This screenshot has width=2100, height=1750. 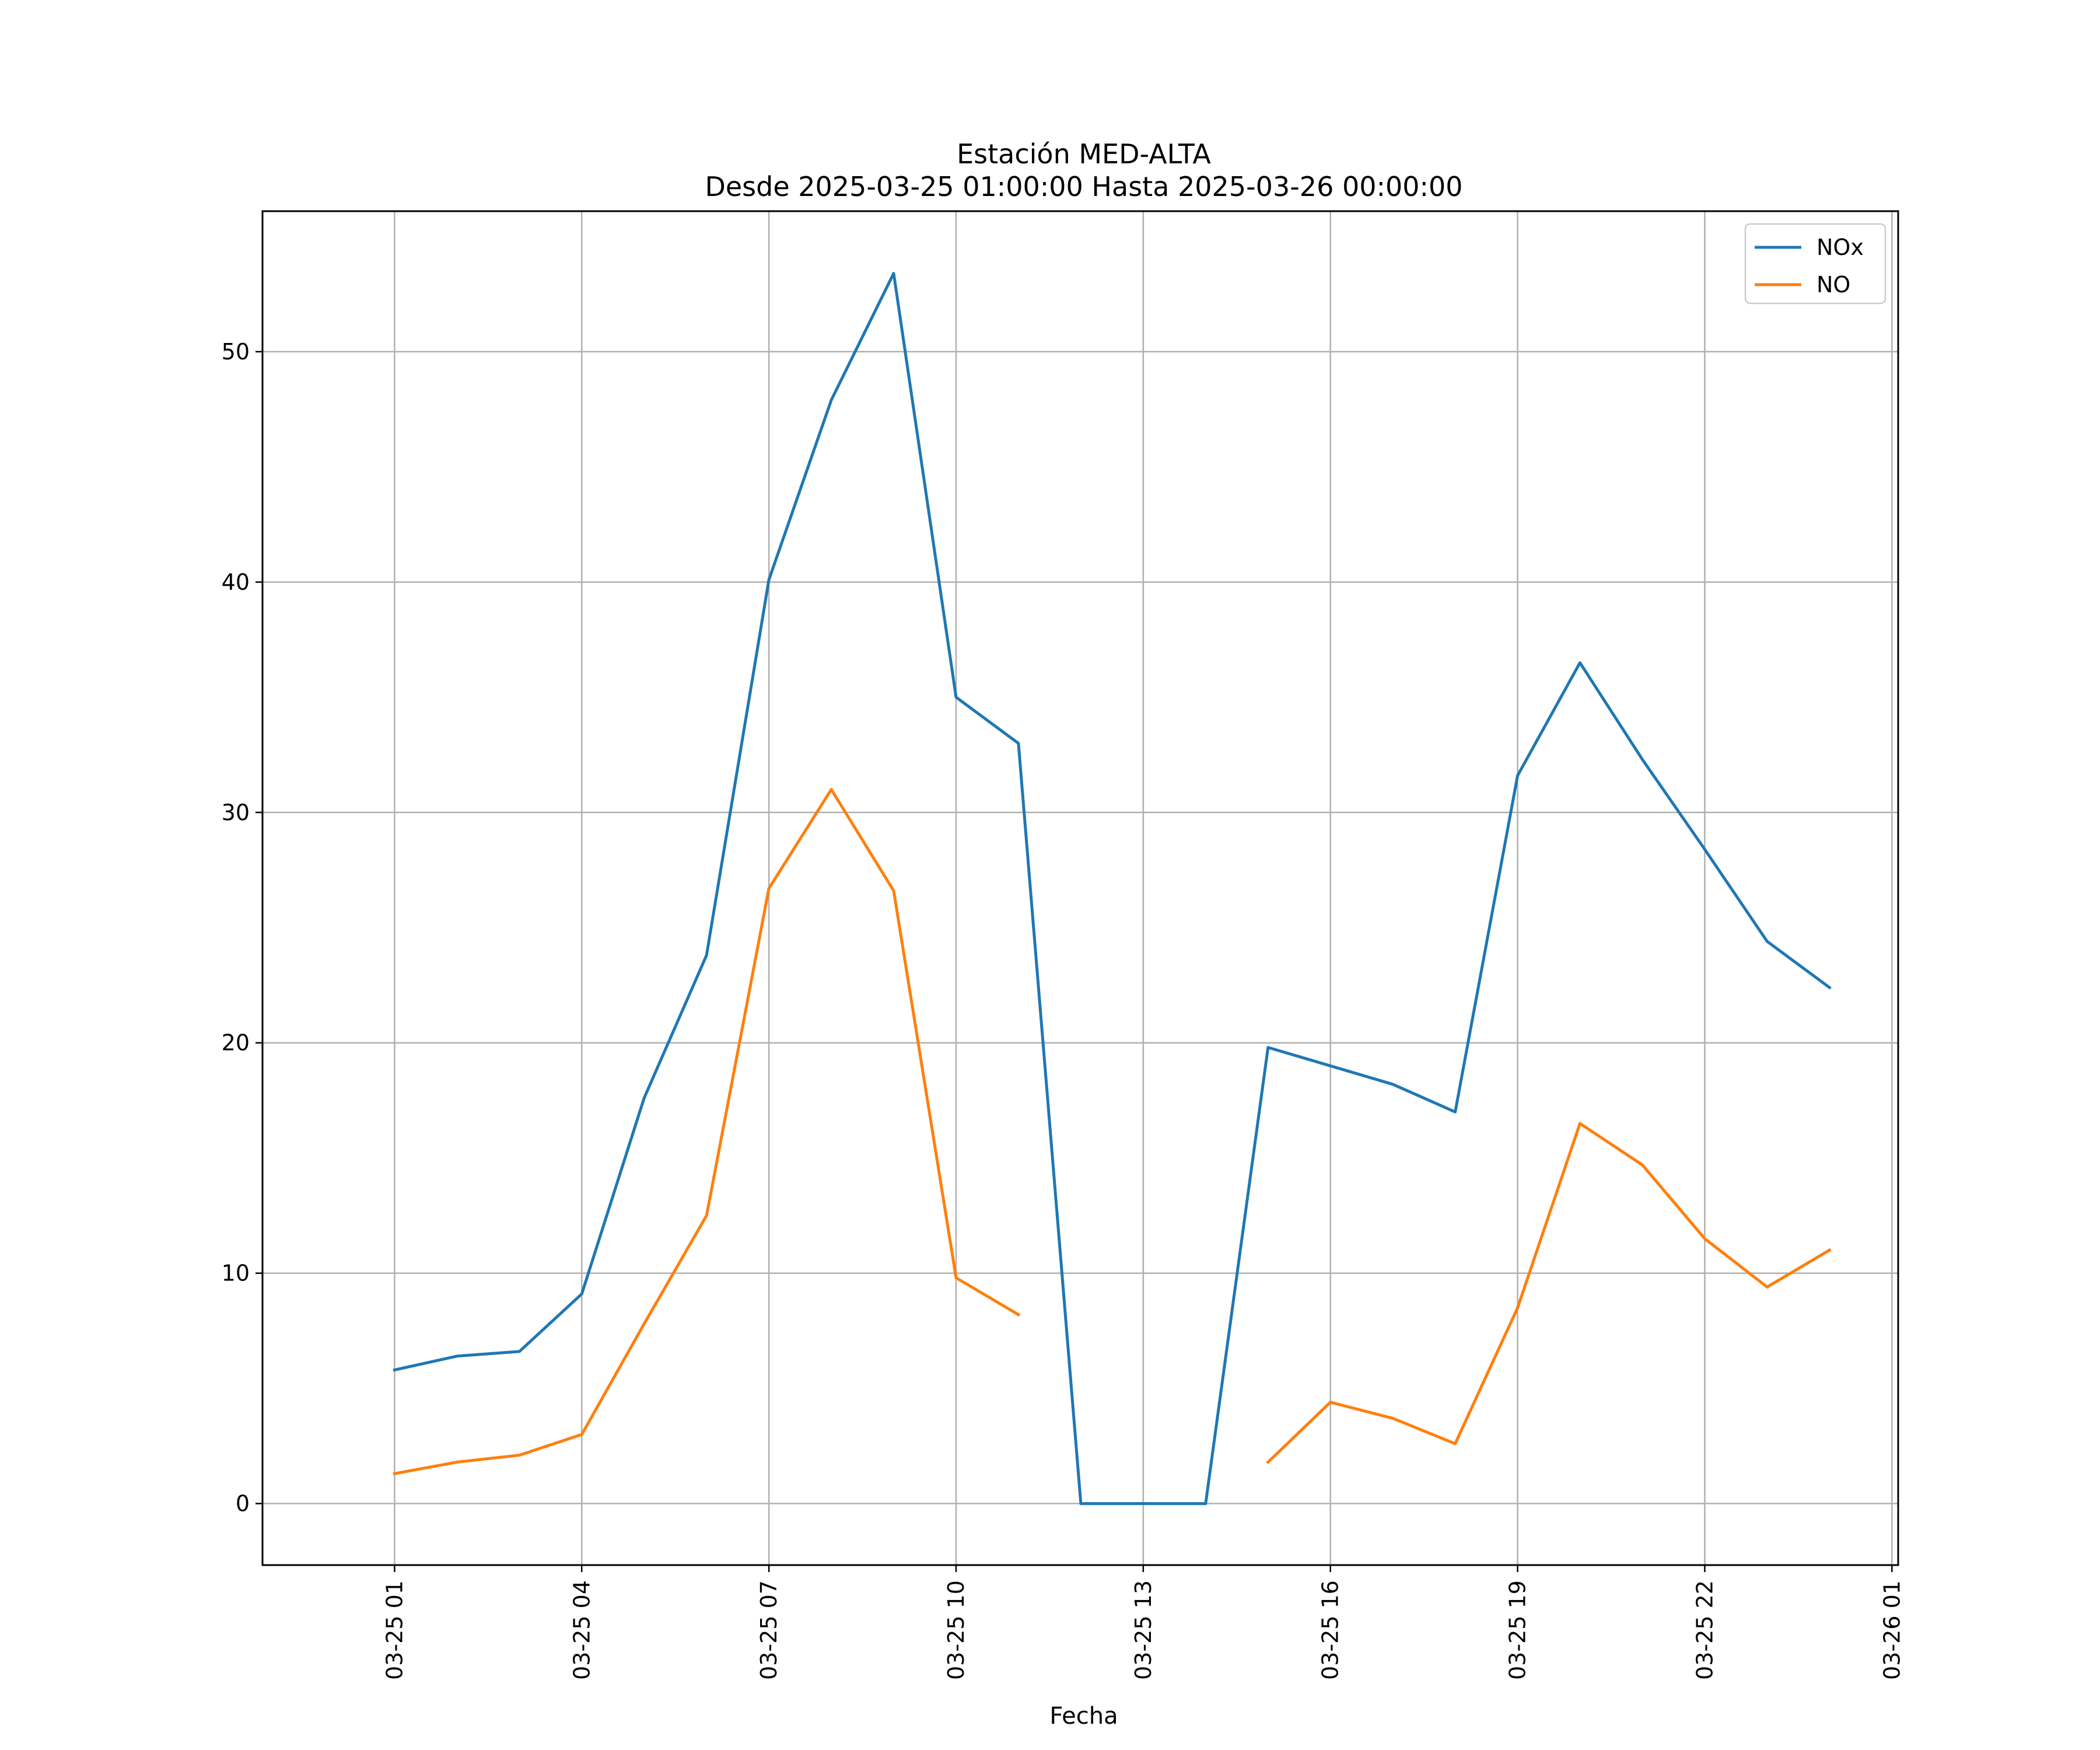 What do you see at coordinates (236, 352) in the screenshot?
I see `y-tick-label: 50` at bounding box center [236, 352].